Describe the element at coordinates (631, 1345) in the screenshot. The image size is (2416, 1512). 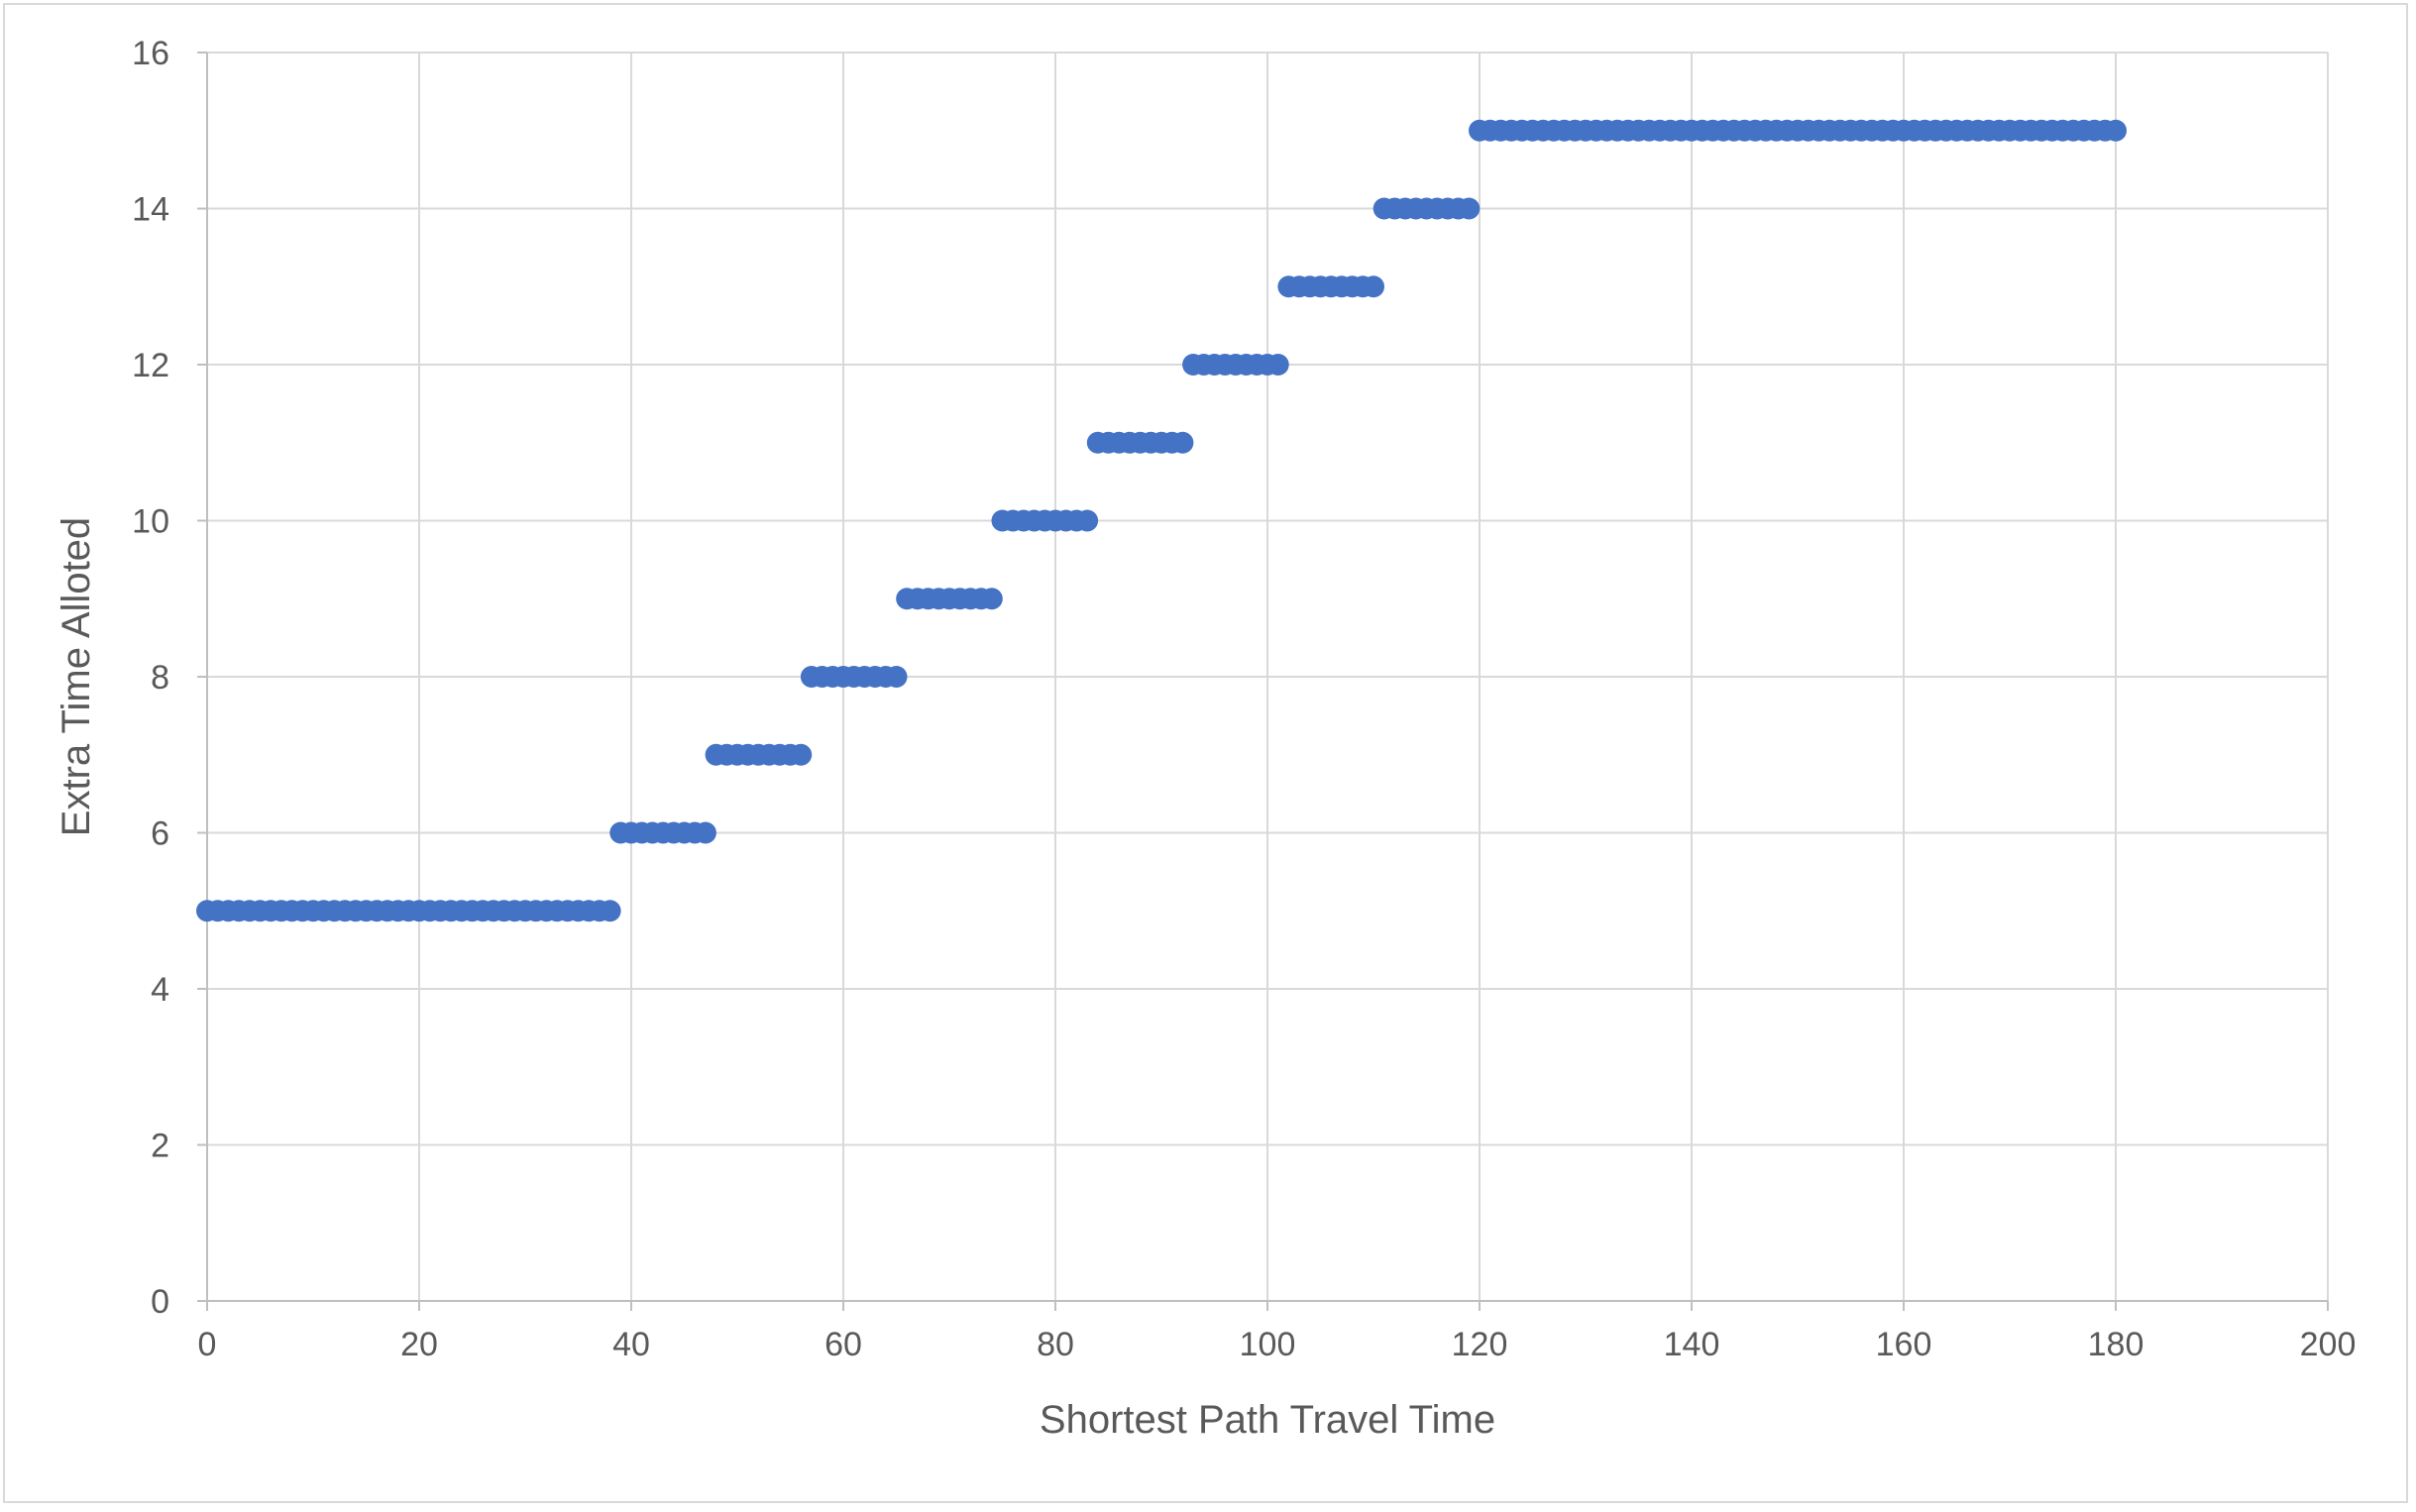
I see `x-tick-label: 40` at that location.